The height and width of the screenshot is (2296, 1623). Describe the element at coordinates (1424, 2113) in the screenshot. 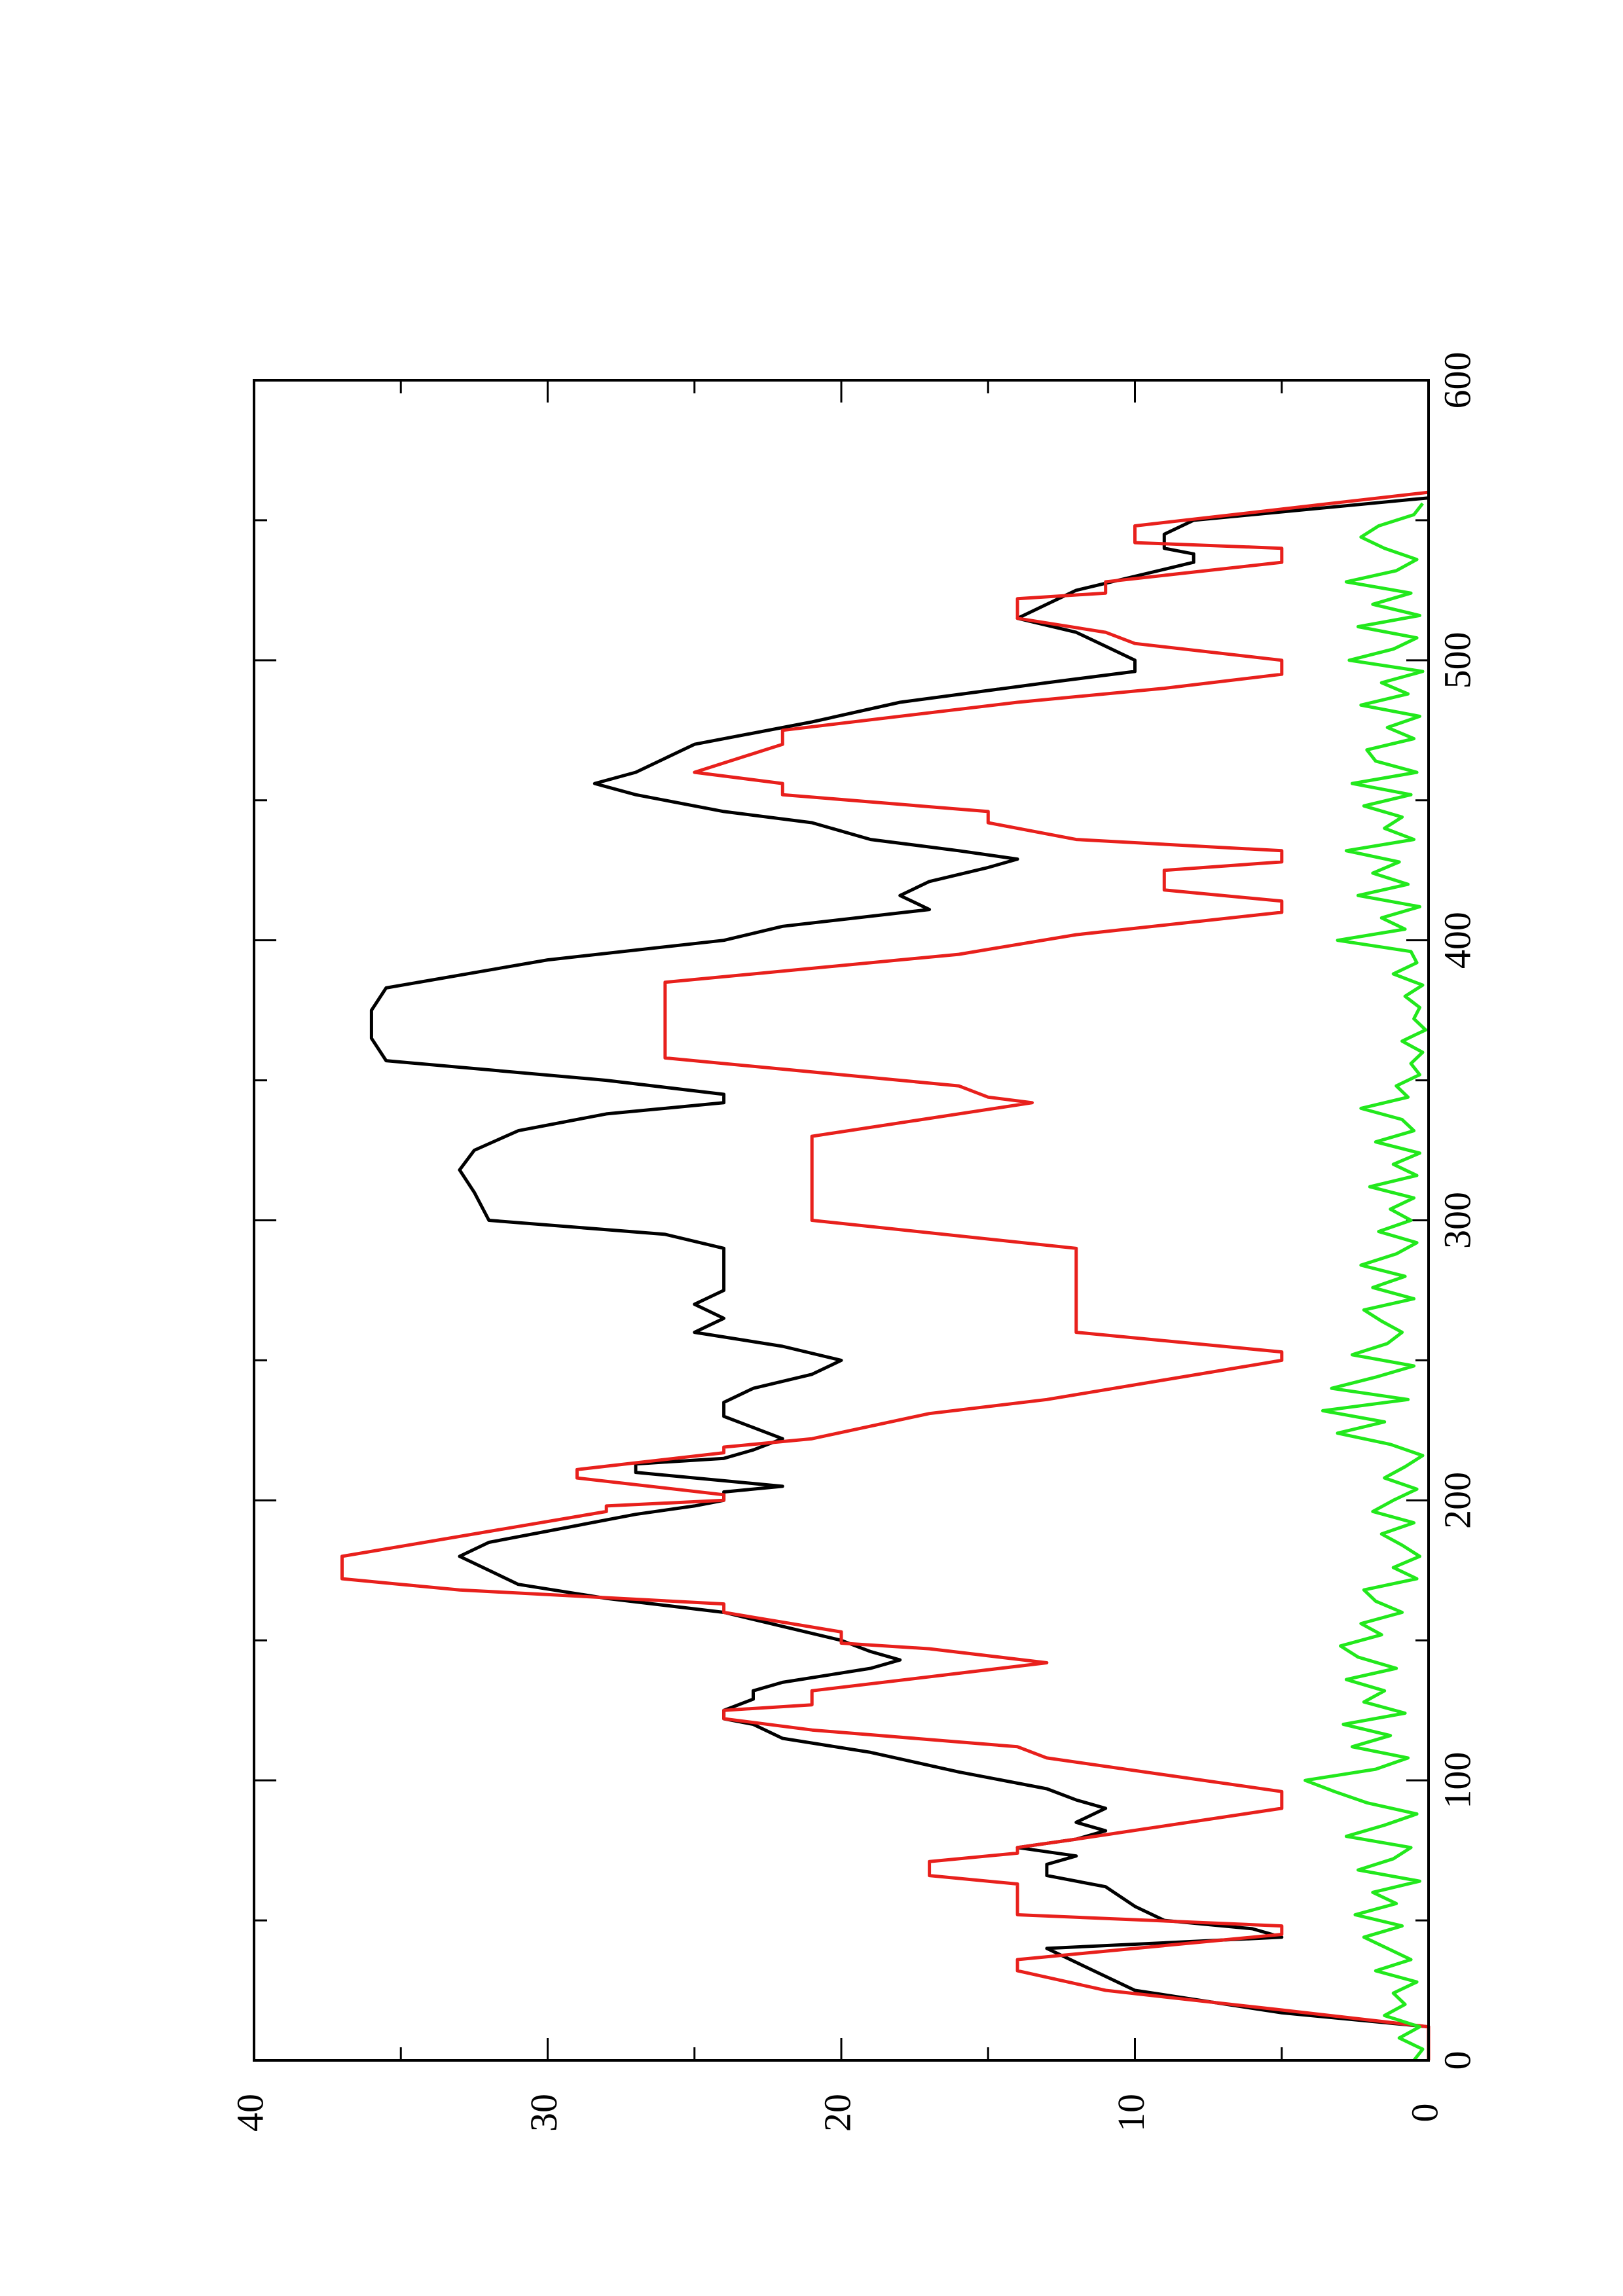

I see `y-tick-label: 0` at that location.